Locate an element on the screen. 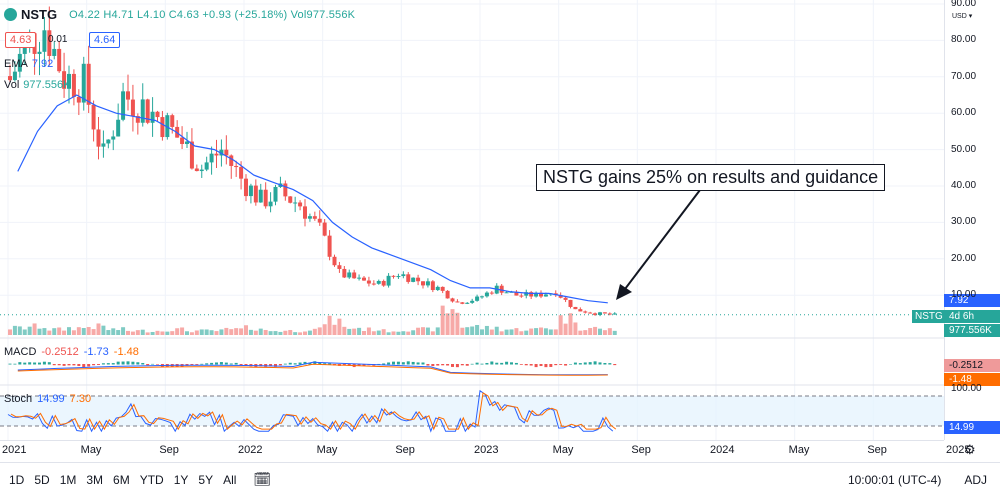 The image size is (1000, 496). range-button-1y: 1Y is located at coordinates (181, 479).